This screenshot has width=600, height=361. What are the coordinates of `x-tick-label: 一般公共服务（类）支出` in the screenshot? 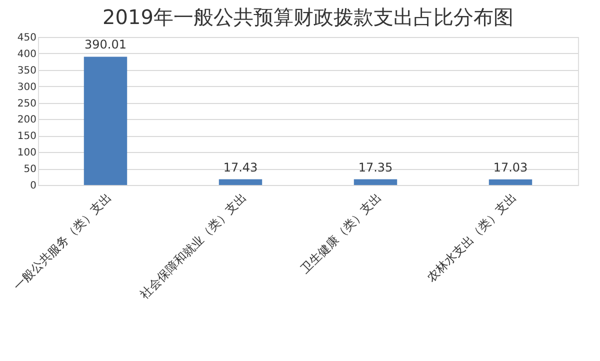 It's located at (62, 242).